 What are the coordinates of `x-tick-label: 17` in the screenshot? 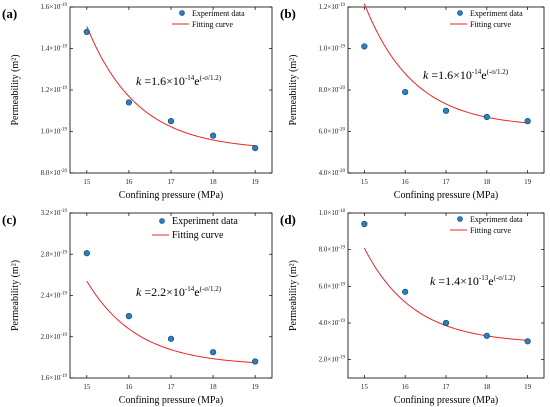 It's located at (172, 387).